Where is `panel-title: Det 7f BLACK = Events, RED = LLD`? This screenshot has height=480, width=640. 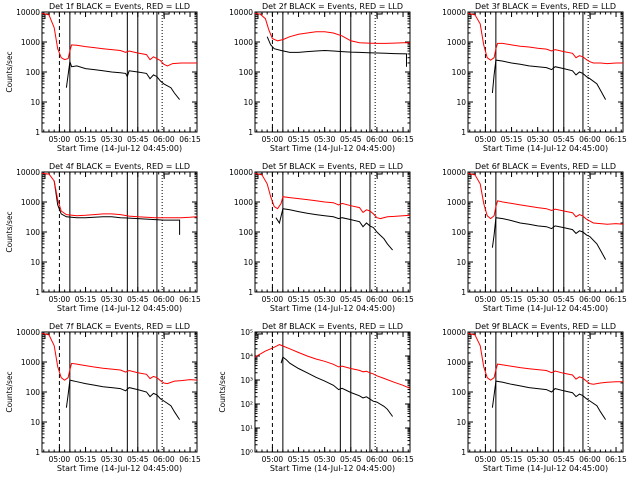 panel-title: Det 7f BLACK = Events, RED = LLD is located at coordinates (119, 326).